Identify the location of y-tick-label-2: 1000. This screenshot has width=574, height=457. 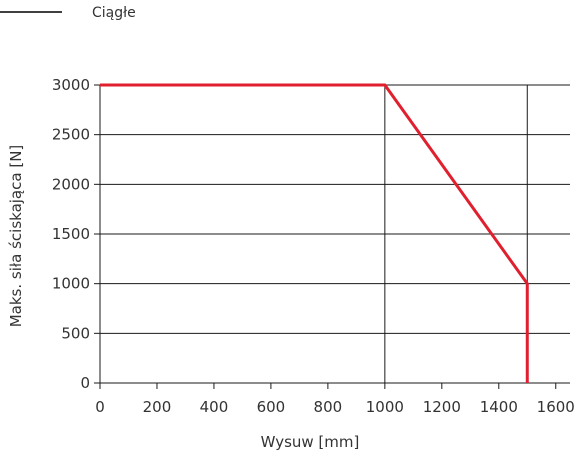
(71, 284).